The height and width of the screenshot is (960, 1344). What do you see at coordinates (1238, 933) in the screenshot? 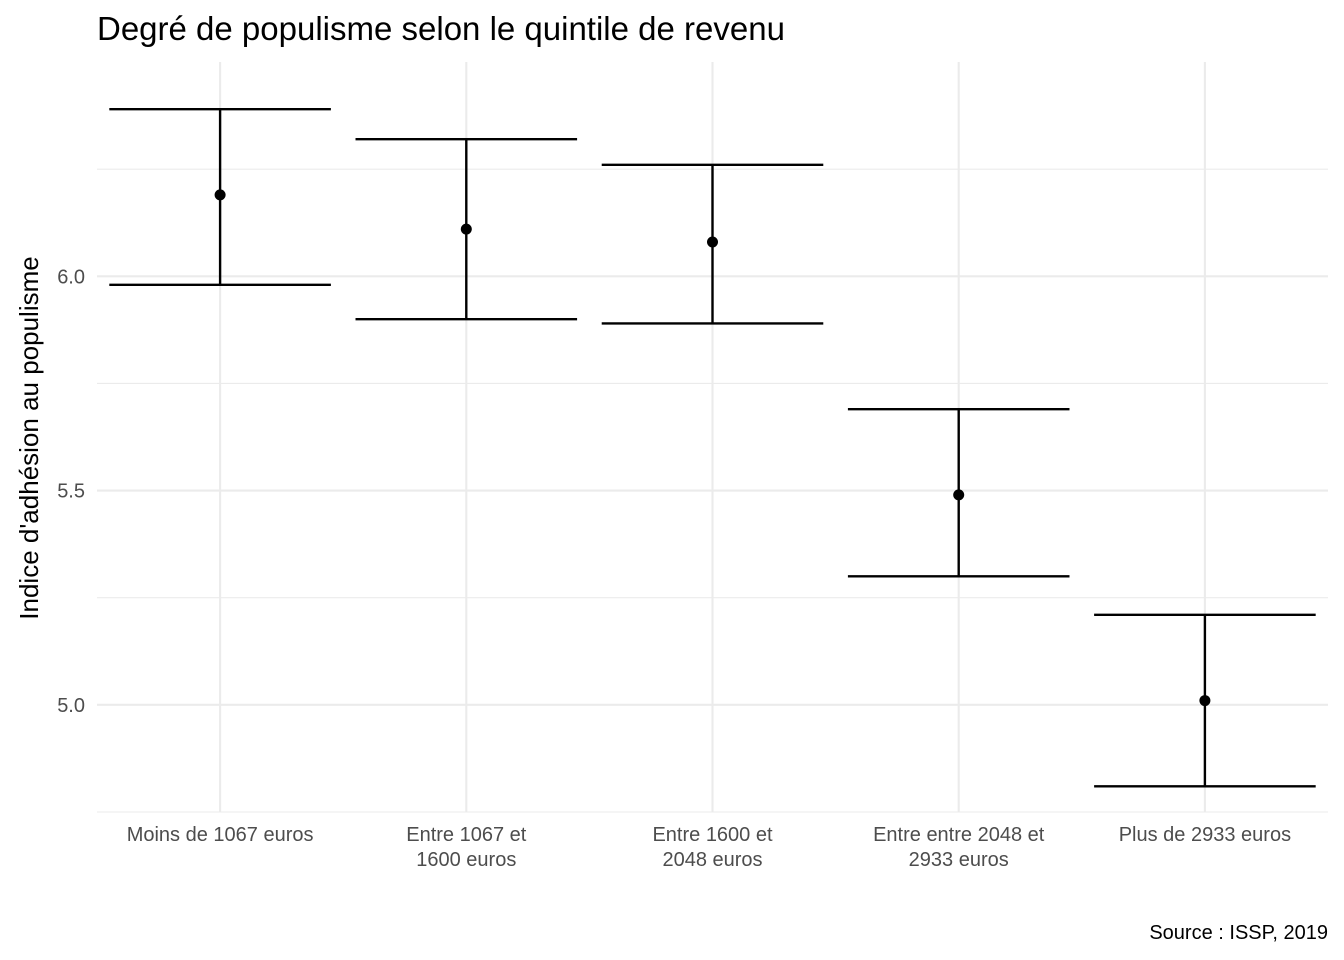
I see `source-caption: Source : ISSP, 2019` at bounding box center [1238, 933].